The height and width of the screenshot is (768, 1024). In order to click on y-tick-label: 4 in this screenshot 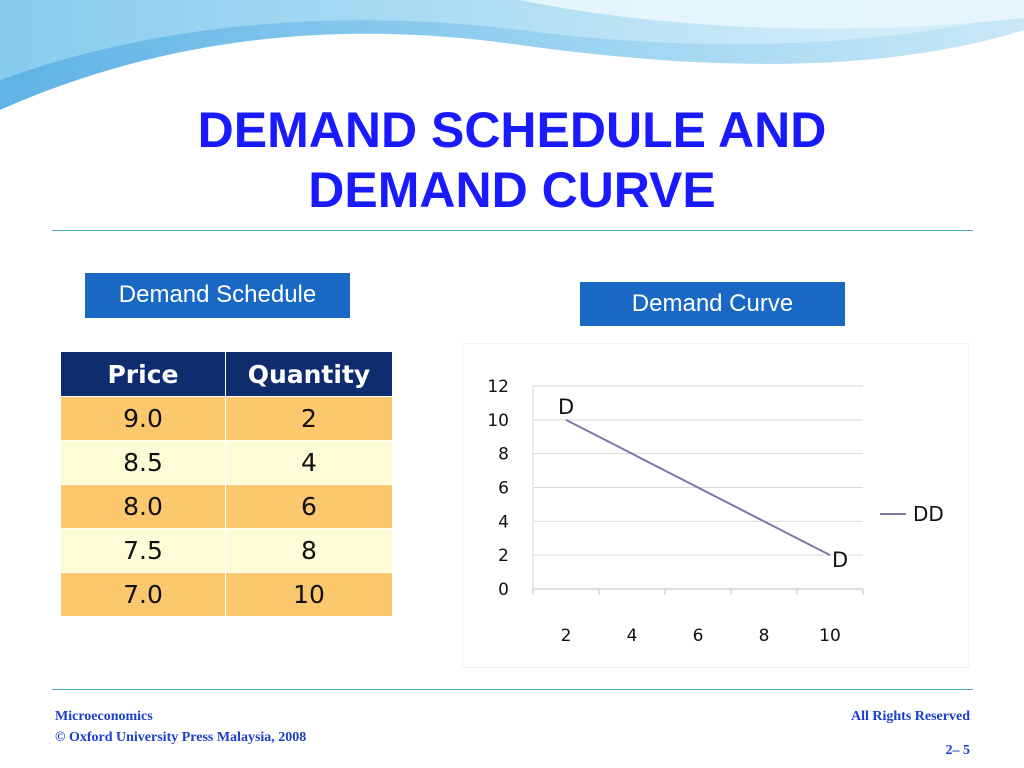, I will do `click(503, 522)`.